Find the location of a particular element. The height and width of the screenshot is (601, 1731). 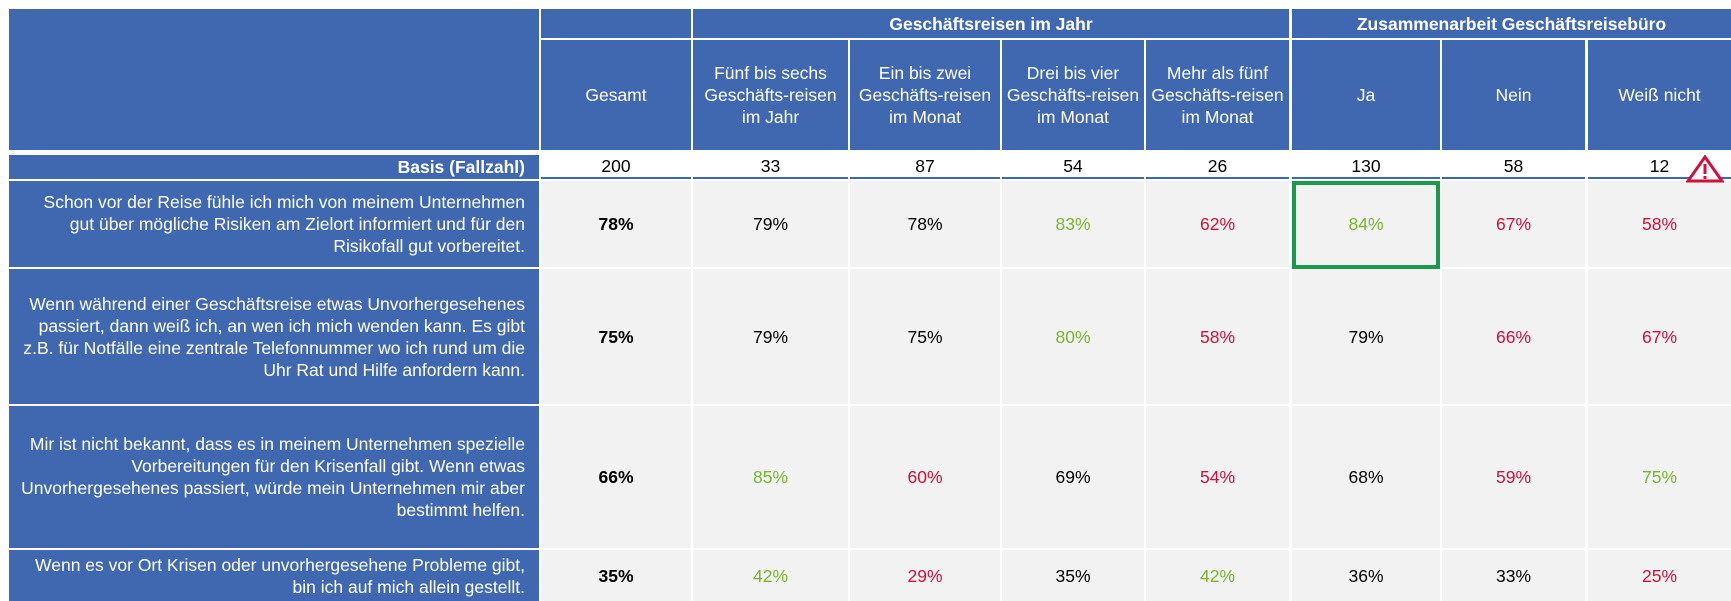

column-header: Ein bis zwei Geschäfts-reisen im Monat is located at coordinates (925, 95).